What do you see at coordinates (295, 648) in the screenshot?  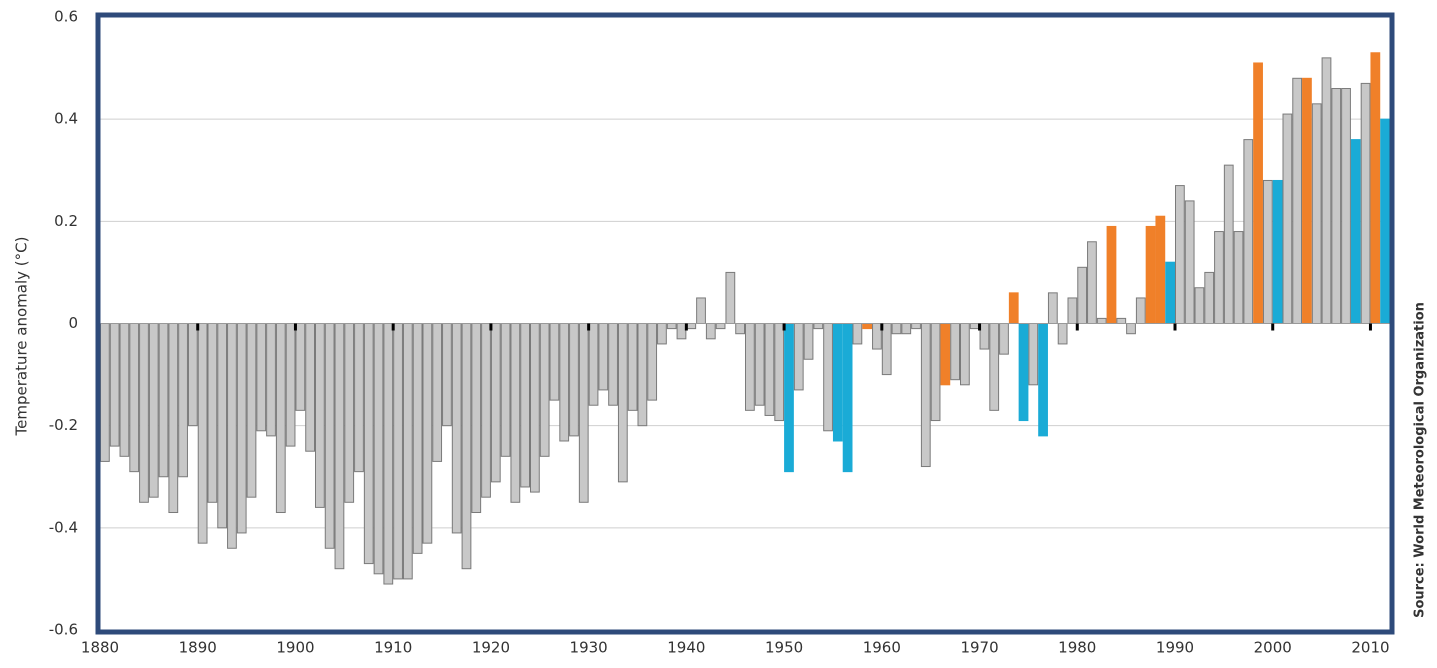 I see `x-tick-label: 1900` at bounding box center [295, 648].